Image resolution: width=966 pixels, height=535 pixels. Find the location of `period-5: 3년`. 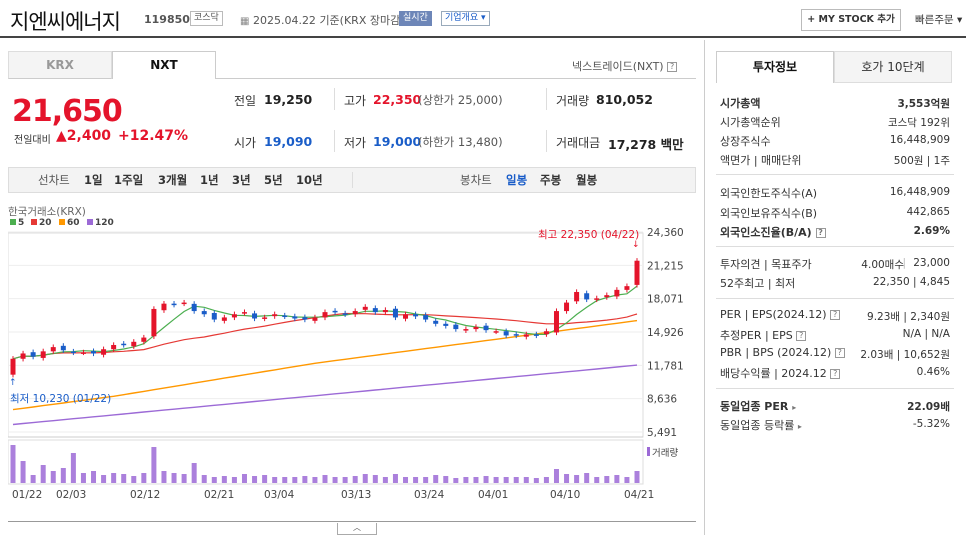

period-5: 3년 is located at coordinates (241, 180).